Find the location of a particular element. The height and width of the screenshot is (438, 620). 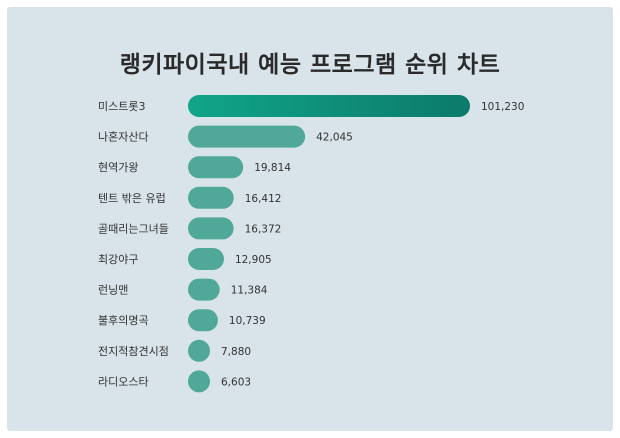

value-label: 7,880 is located at coordinates (236, 352).